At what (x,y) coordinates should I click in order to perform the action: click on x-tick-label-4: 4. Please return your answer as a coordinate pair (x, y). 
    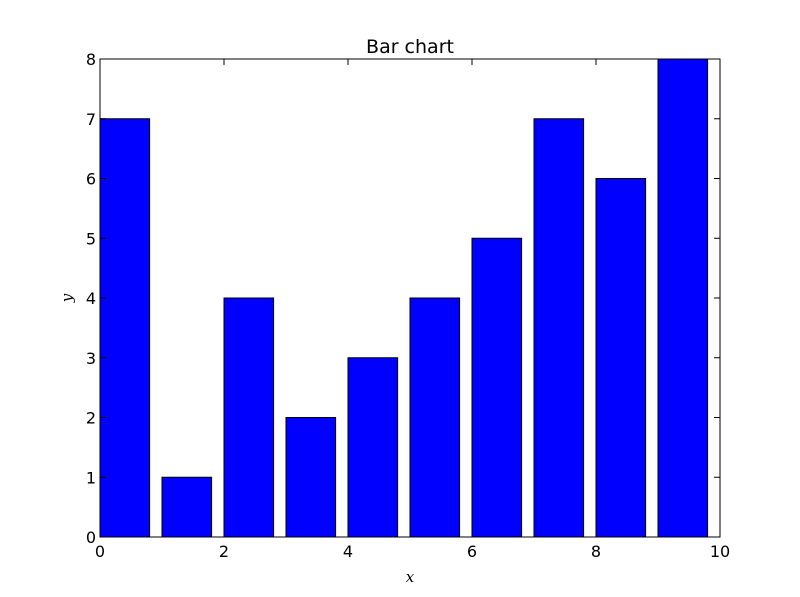
    Looking at the image, I should click on (348, 551).